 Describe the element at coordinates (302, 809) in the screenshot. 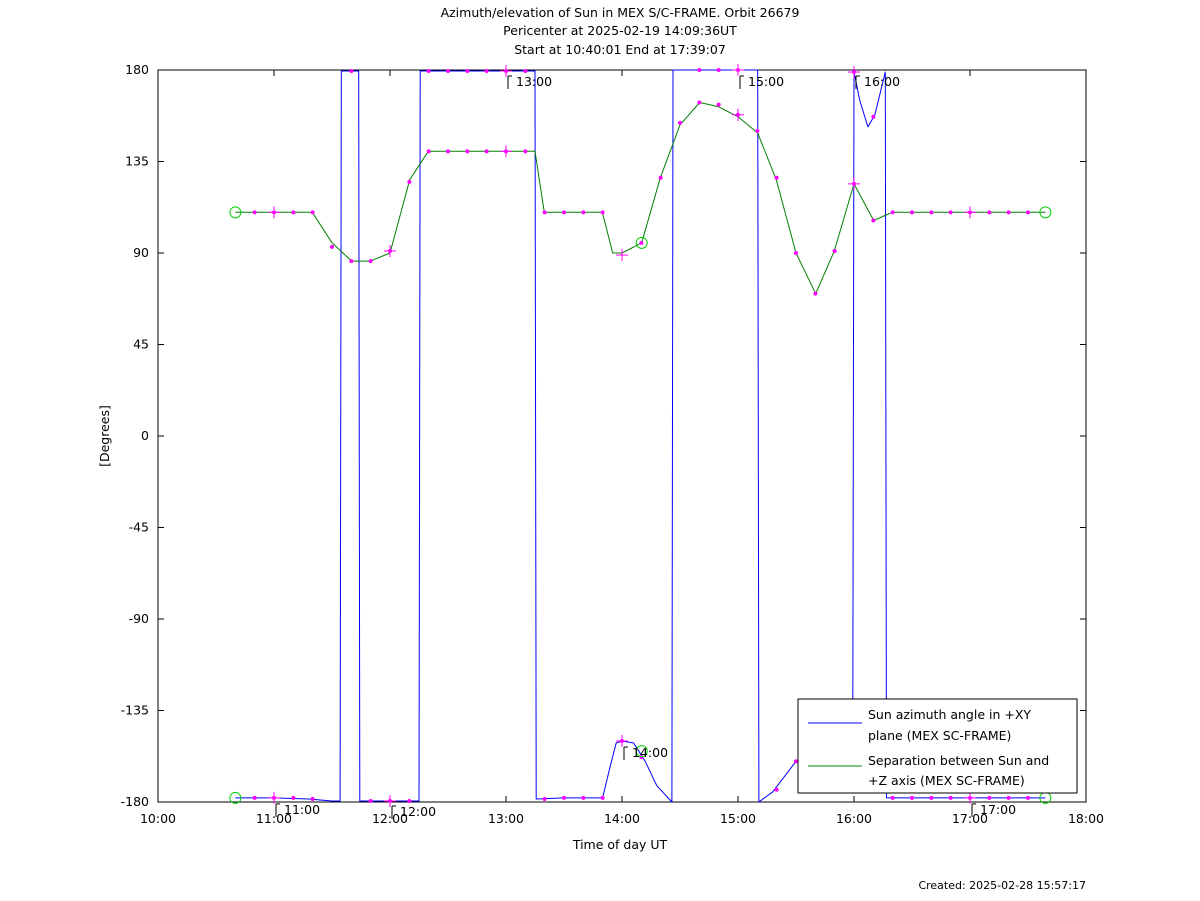

I see `hour-annotation-label: 11:00` at that location.